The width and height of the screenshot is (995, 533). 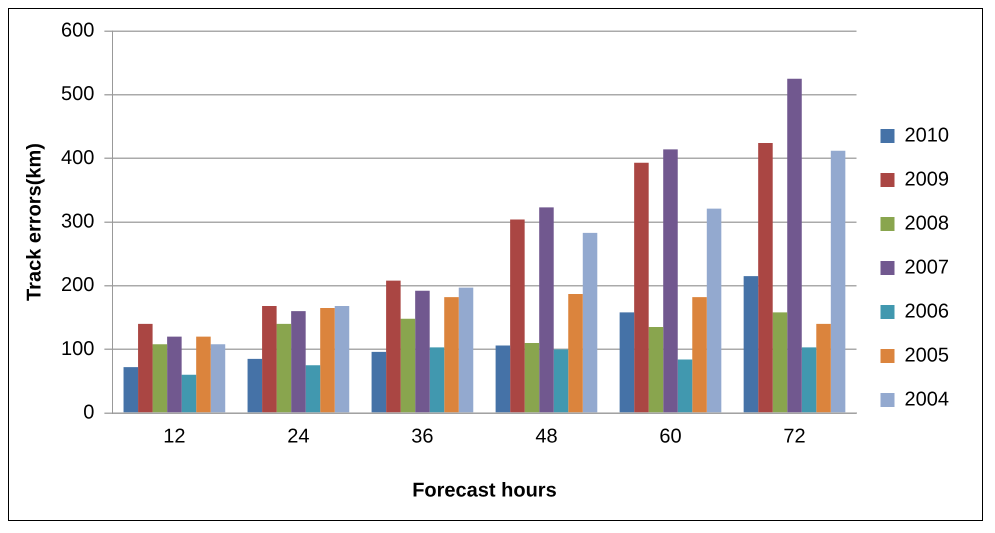 I want to click on legend-label: 2004, so click(x=927, y=399).